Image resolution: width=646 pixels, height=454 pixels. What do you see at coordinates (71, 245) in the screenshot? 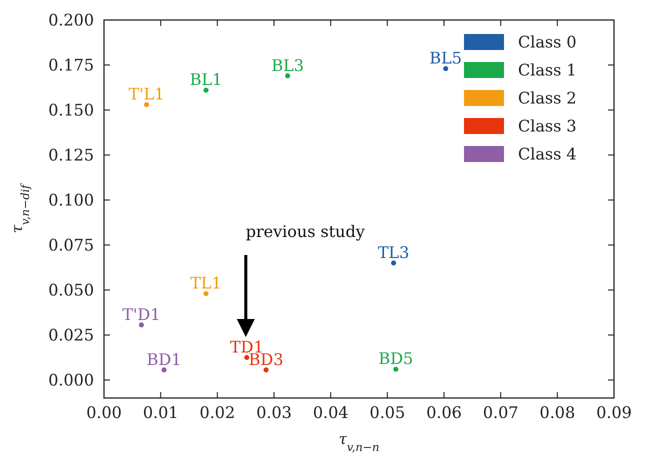
I see `y-tick-label: 0.075` at bounding box center [71, 245].